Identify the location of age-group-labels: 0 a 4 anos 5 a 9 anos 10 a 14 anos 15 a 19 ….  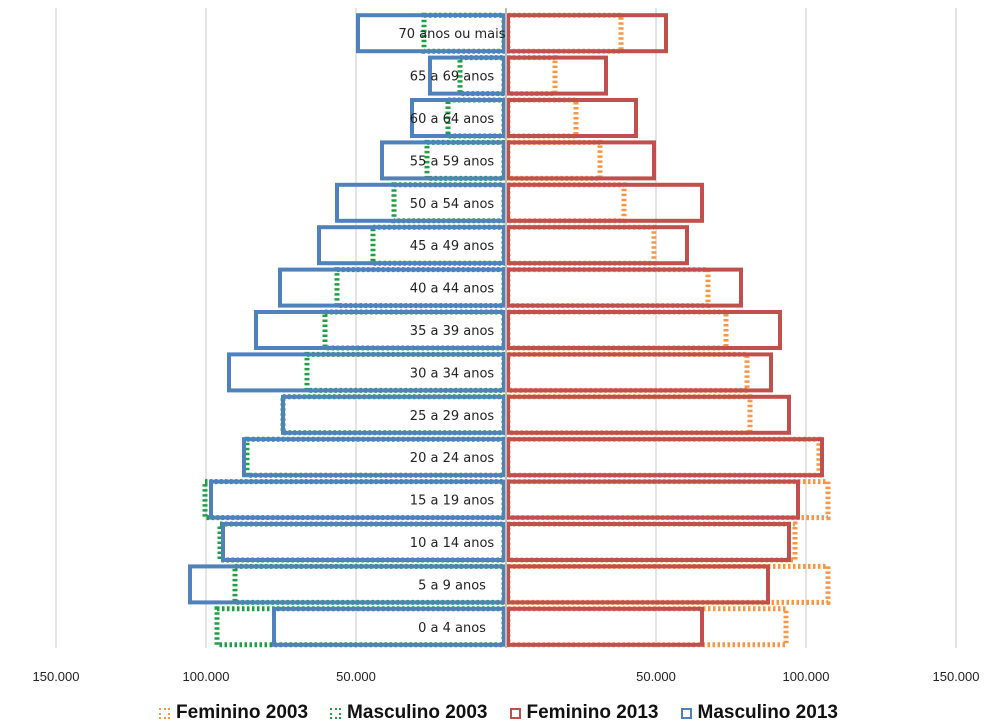
(451, 331).